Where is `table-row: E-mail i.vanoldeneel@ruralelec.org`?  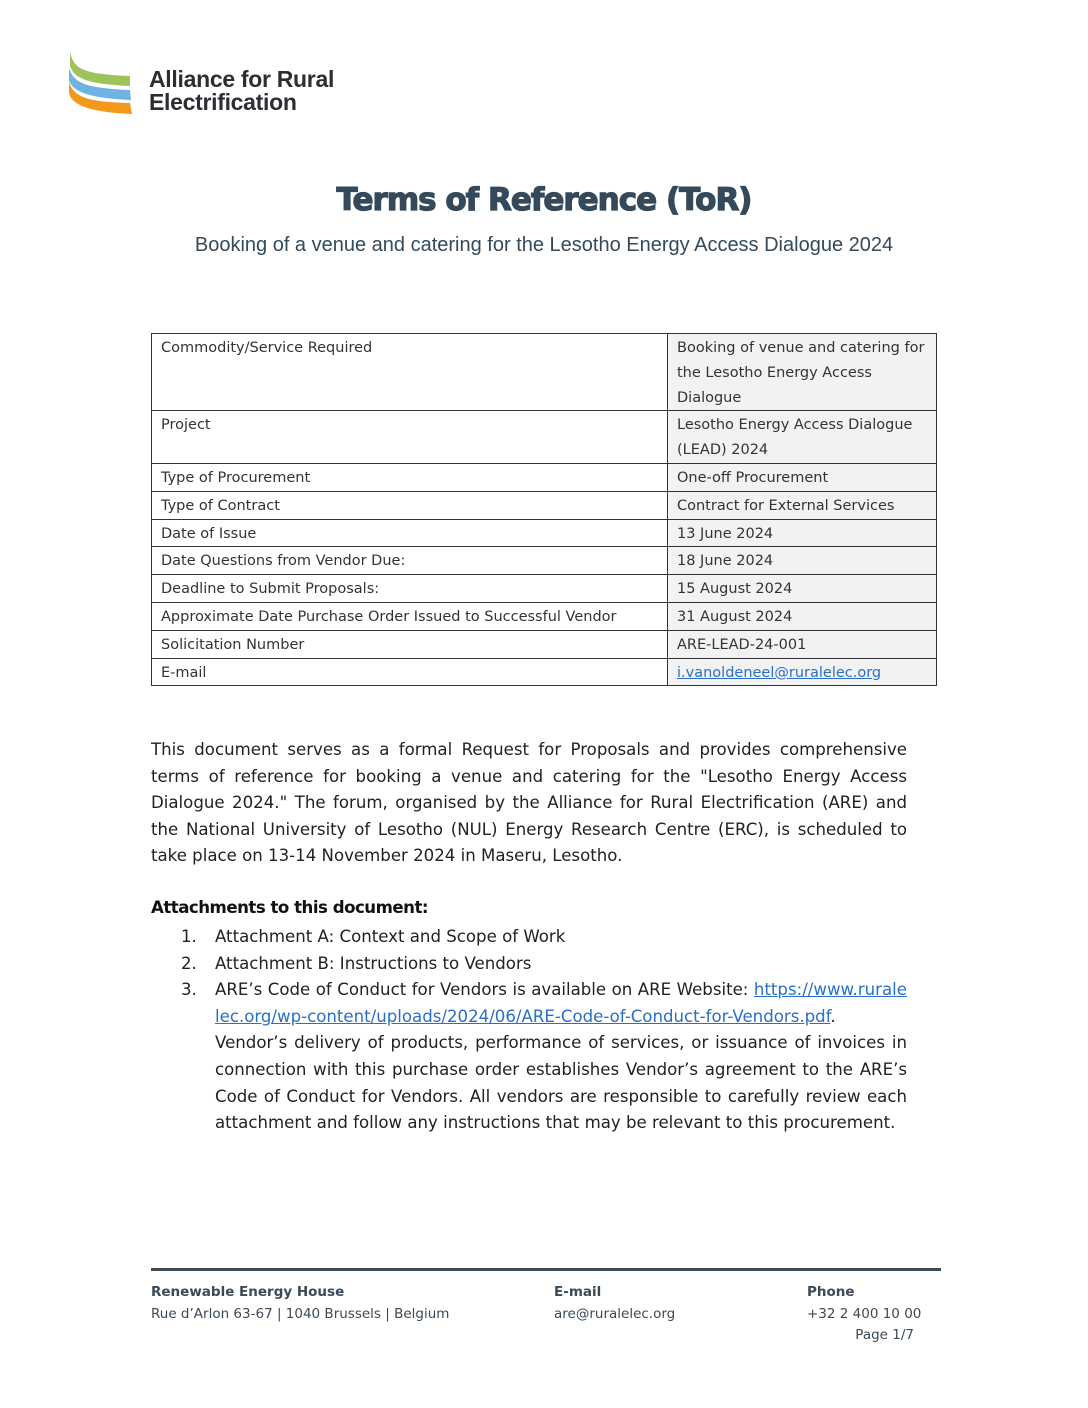 table-row: E-mail i.vanoldeneel@ruralelec.org is located at coordinates (544, 672).